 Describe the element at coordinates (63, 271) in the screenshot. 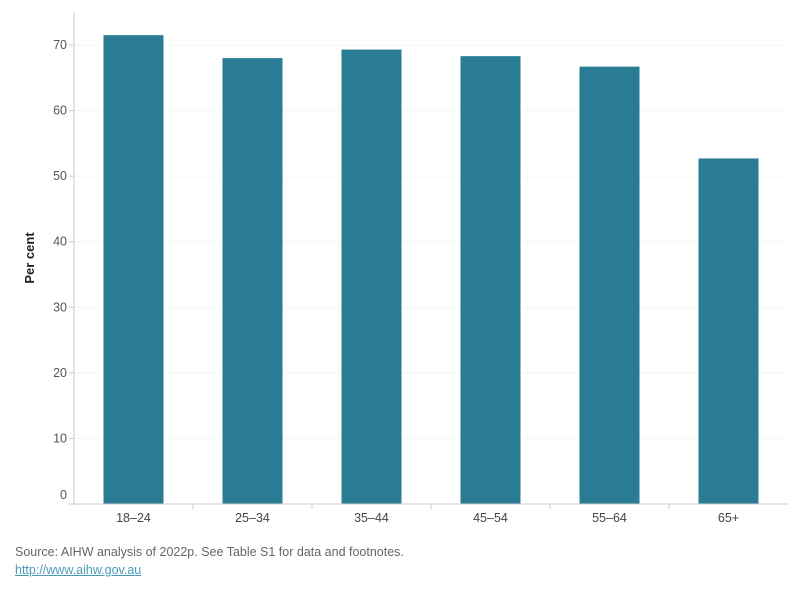

I see `y-axis-ticks: 0 10 20 30 40 50 60 70` at that location.